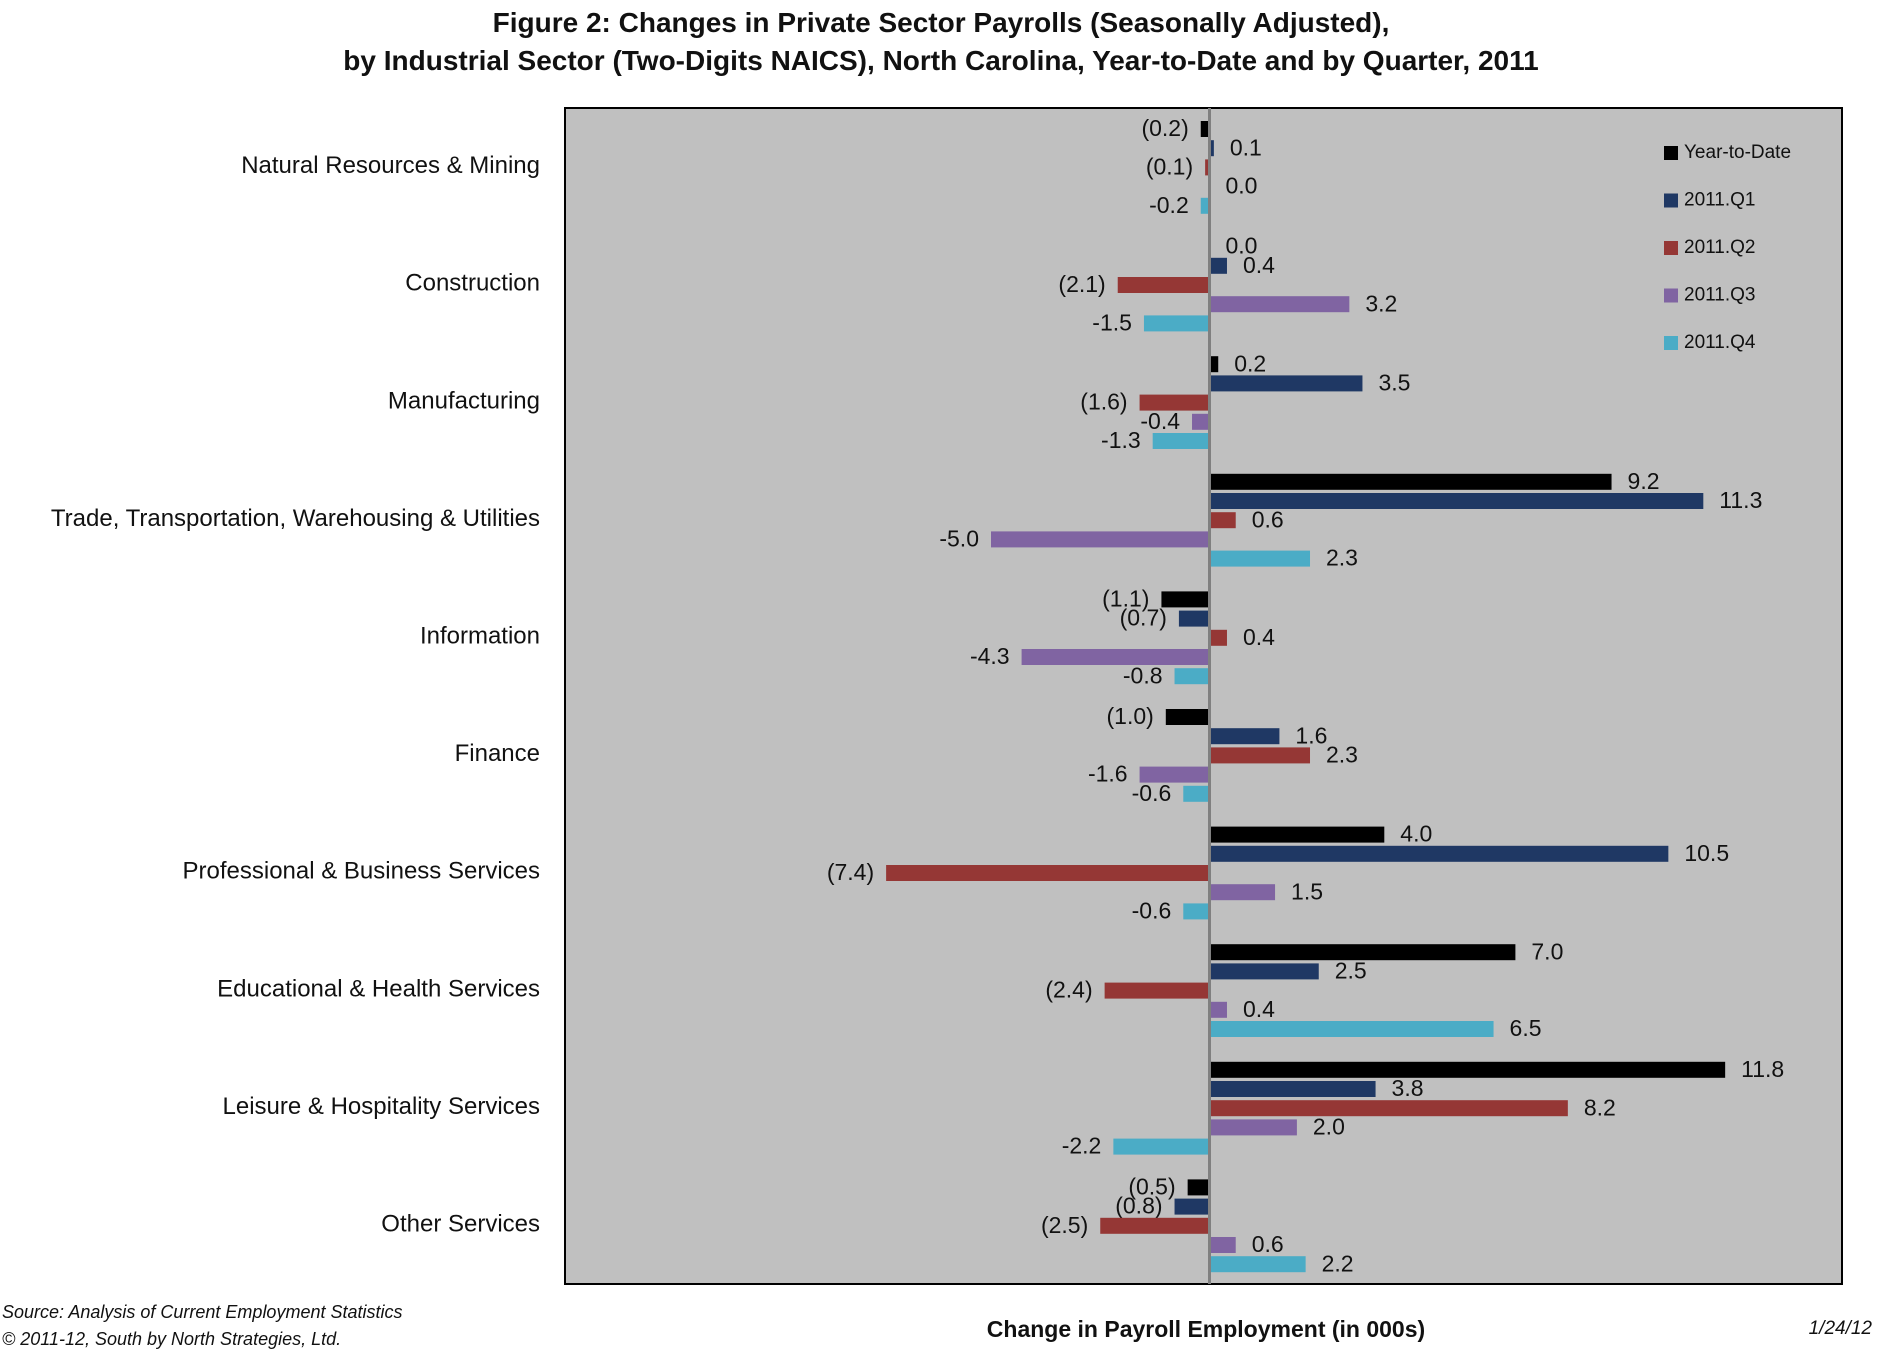 The image size is (1882, 1357). What do you see at coordinates (990, 656) in the screenshot?
I see `data-label: -4.3` at bounding box center [990, 656].